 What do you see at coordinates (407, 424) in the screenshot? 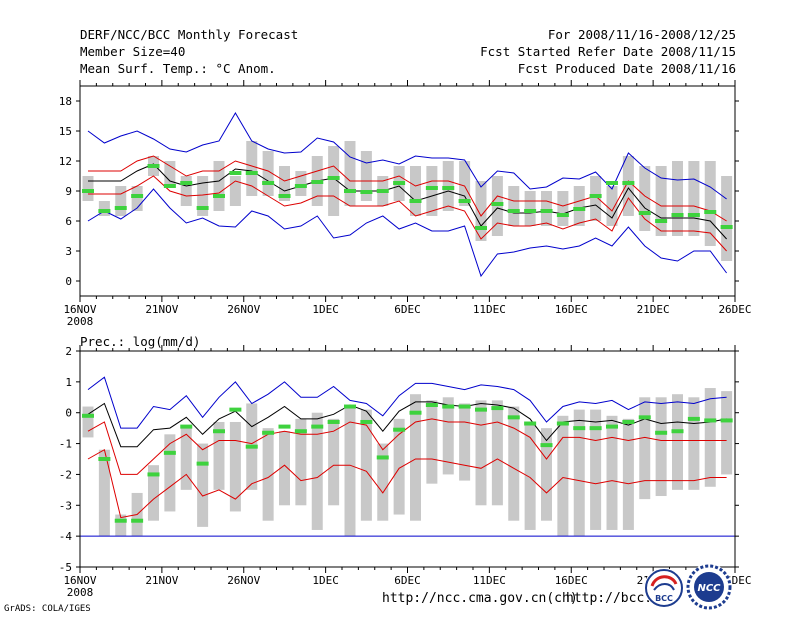
I see `precip-series-mean` at bounding box center [407, 424].